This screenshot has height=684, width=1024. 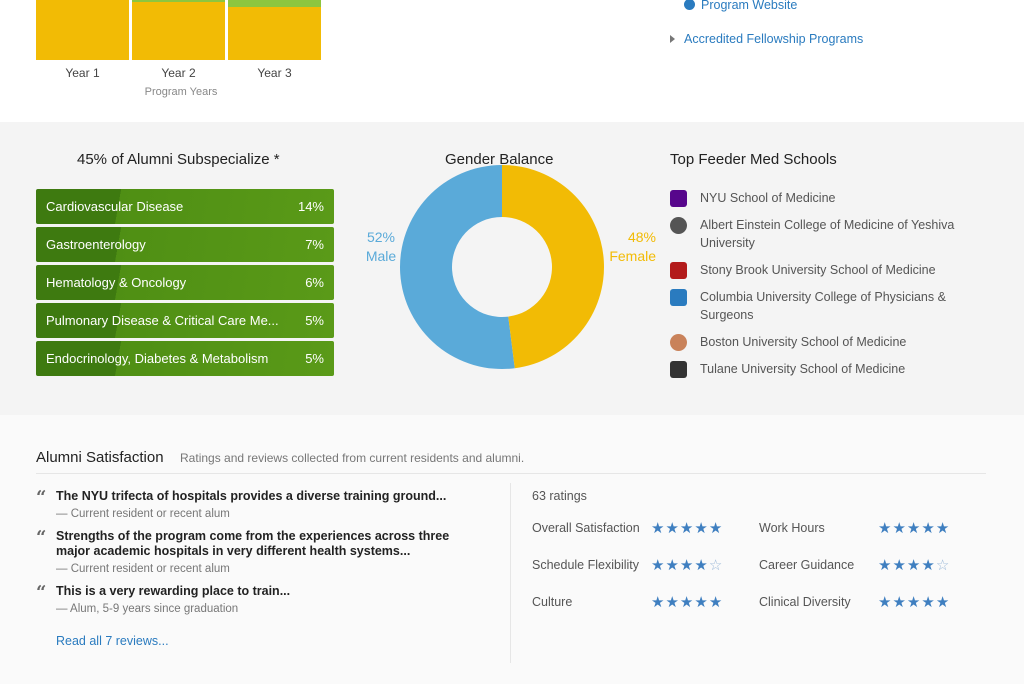 I want to click on female-text: Female, so click(x=632, y=256).